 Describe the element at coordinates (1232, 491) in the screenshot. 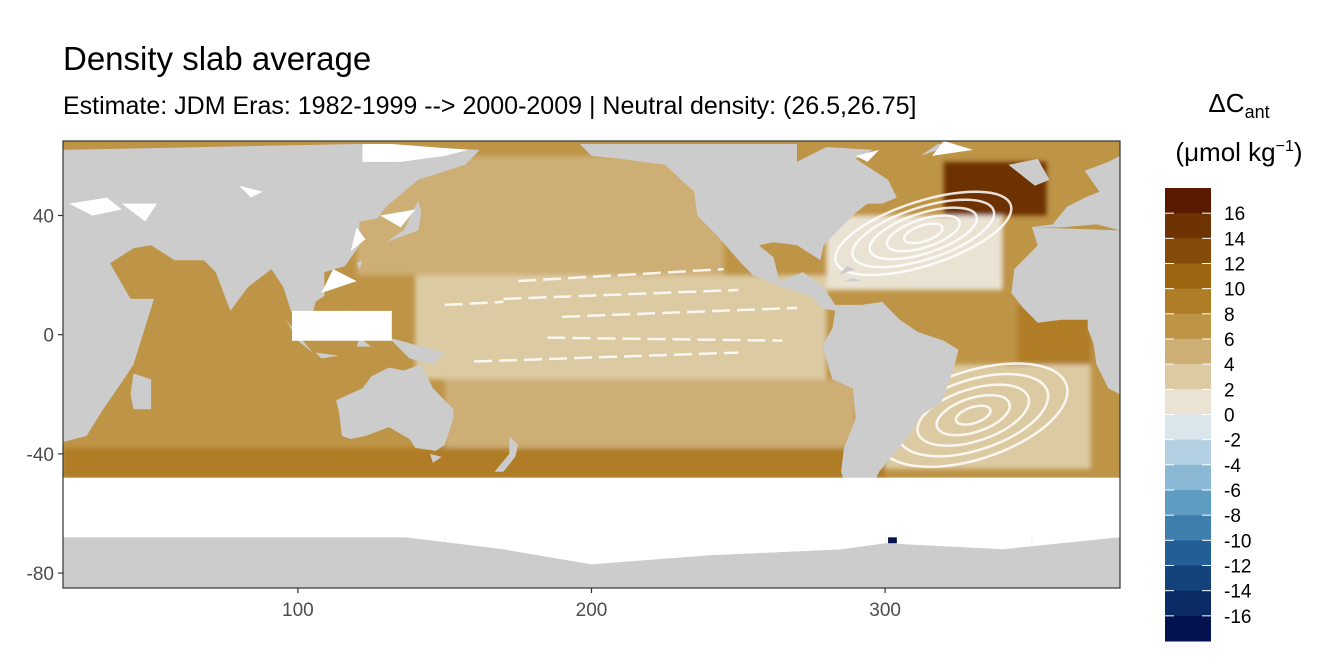

I see `legend-label: -6` at that location.